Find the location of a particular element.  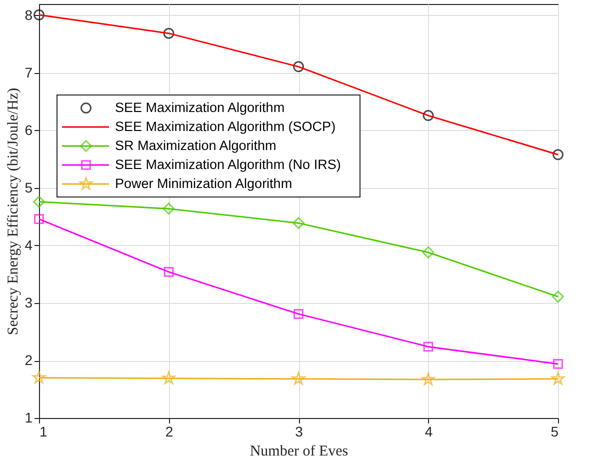

y-tick-label: 8 is located at coordinates (28, 15).